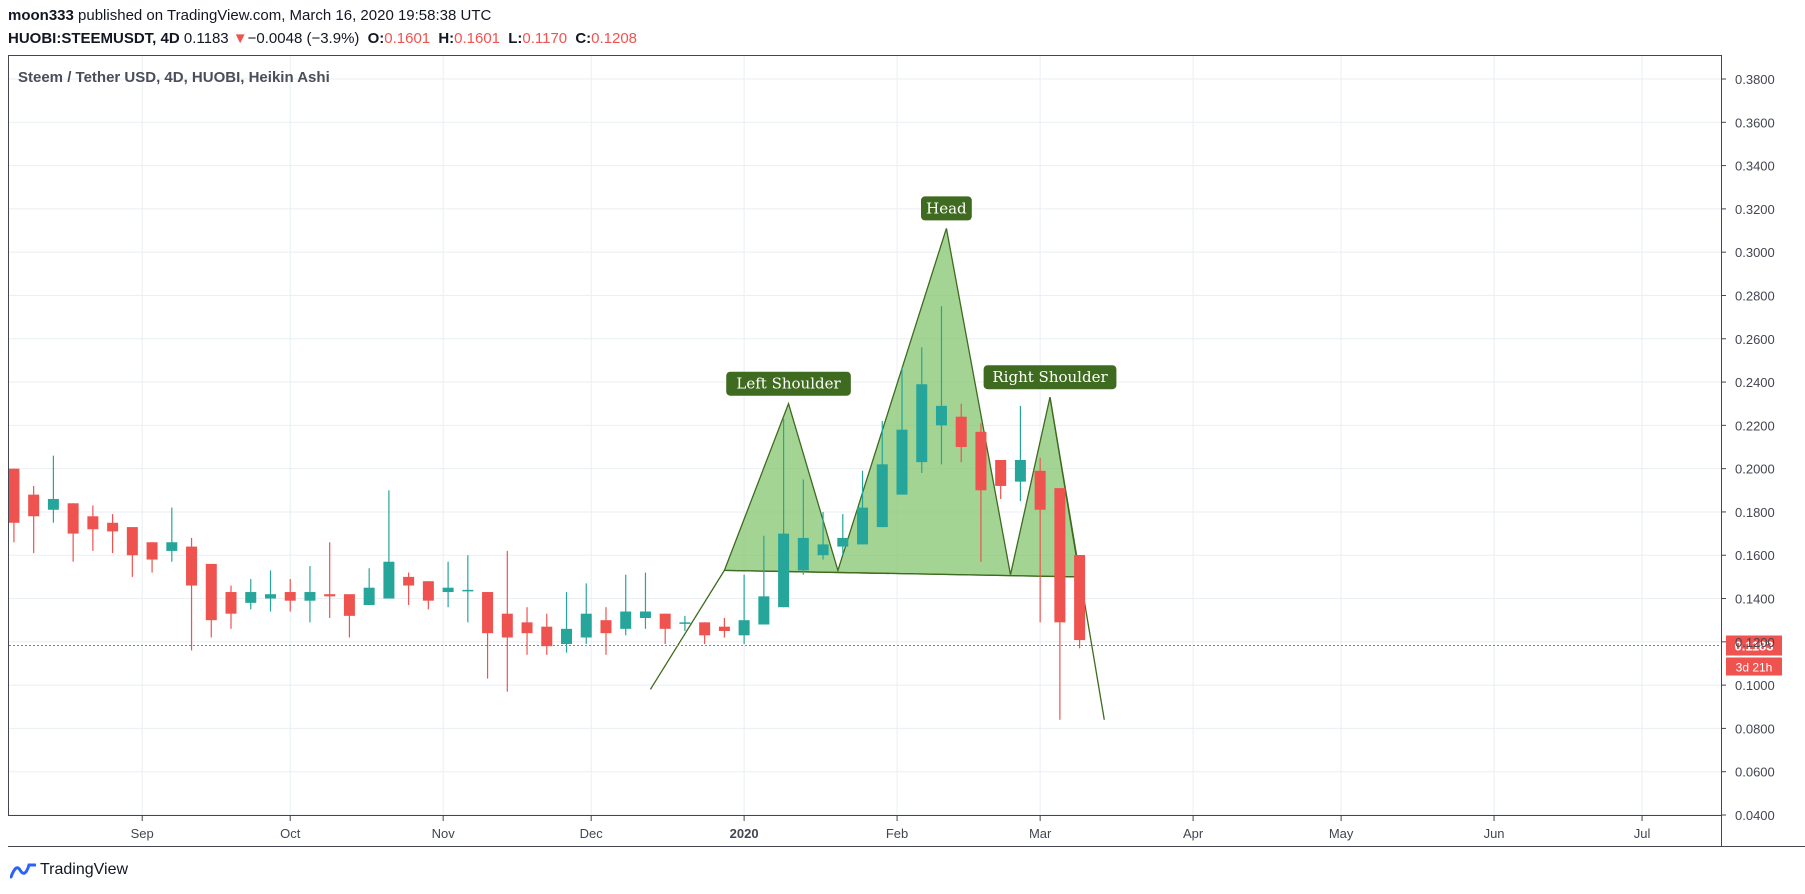  What do you see at coordinates (1040, 833) in the screenshot?
I see `x-tick-label: Mar` at bounding box center [1040, 833].